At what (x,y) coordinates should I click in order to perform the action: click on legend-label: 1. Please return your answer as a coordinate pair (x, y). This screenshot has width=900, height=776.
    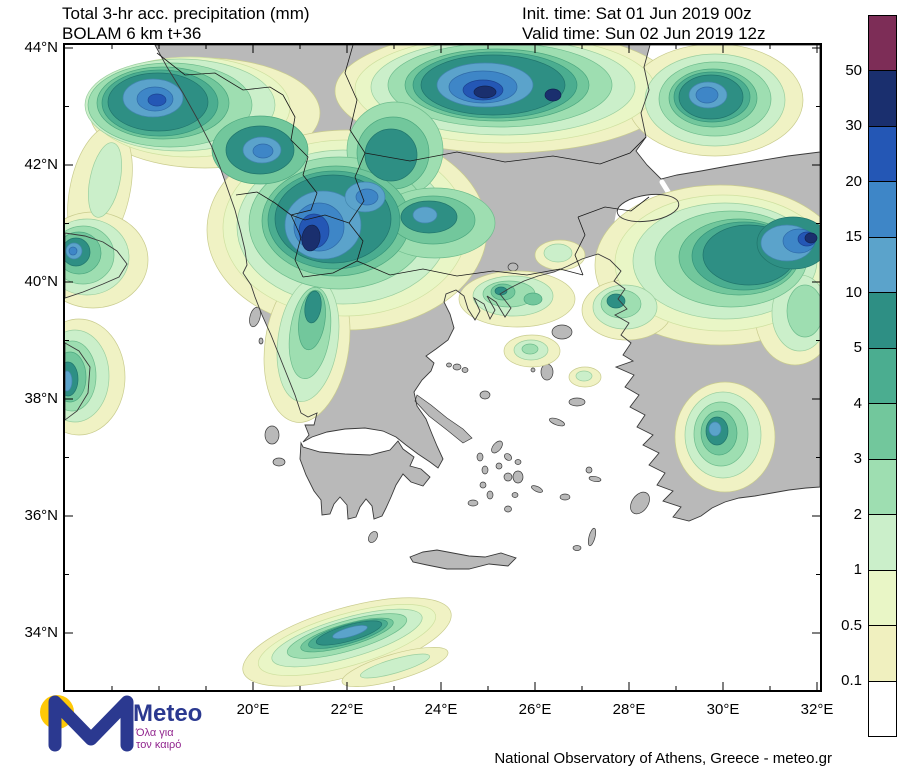
    Looking at the image, I should click on (857, 569).